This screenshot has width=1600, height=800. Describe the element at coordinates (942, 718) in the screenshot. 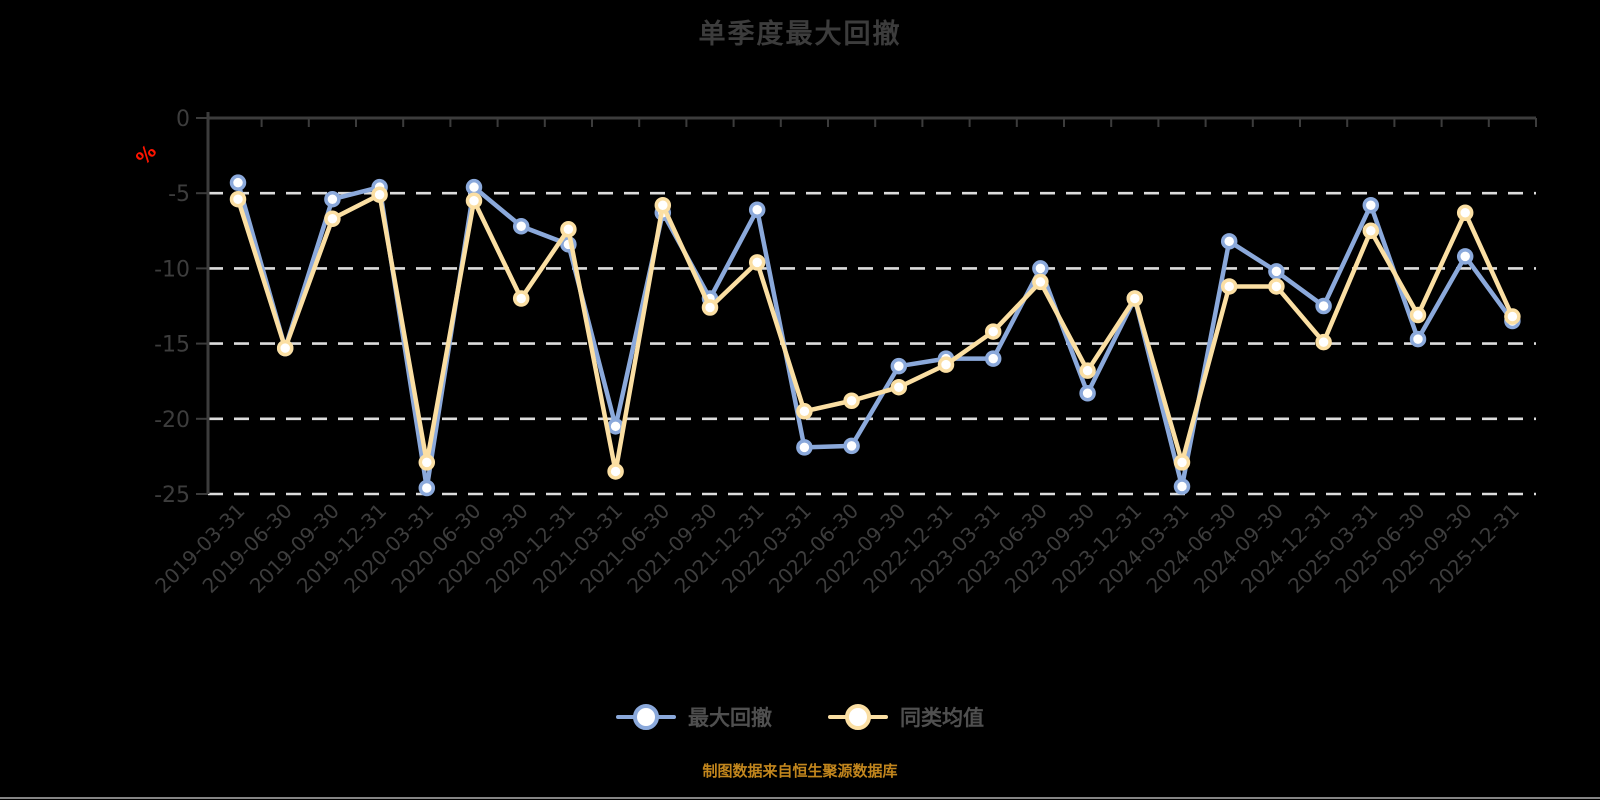

I see `legend-label-category-average: 同类均值` at that location.